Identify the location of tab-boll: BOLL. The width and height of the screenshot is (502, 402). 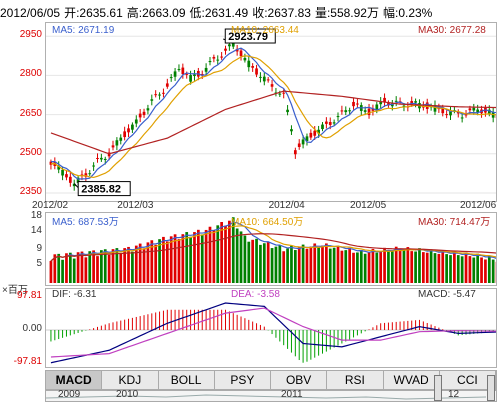
(187, 380).